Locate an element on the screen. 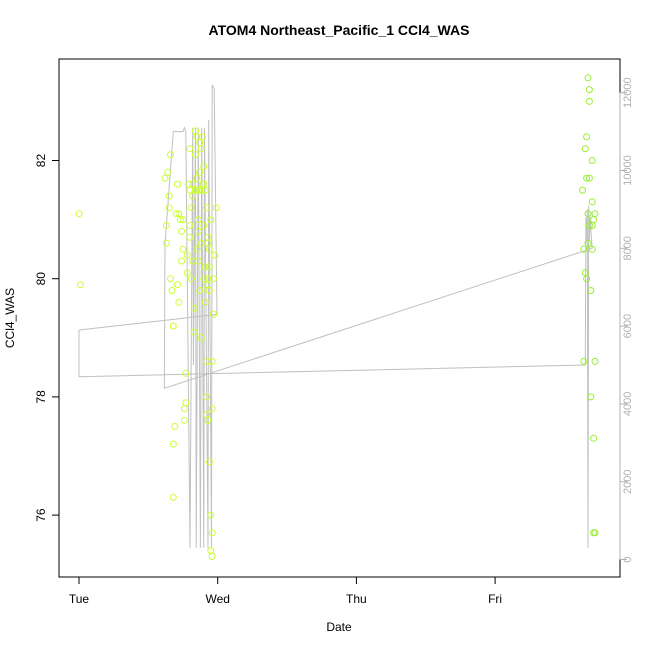  right-axis: 0 2000 4000 6000 8000 10000 12000 is located at coordinates (626, 320).